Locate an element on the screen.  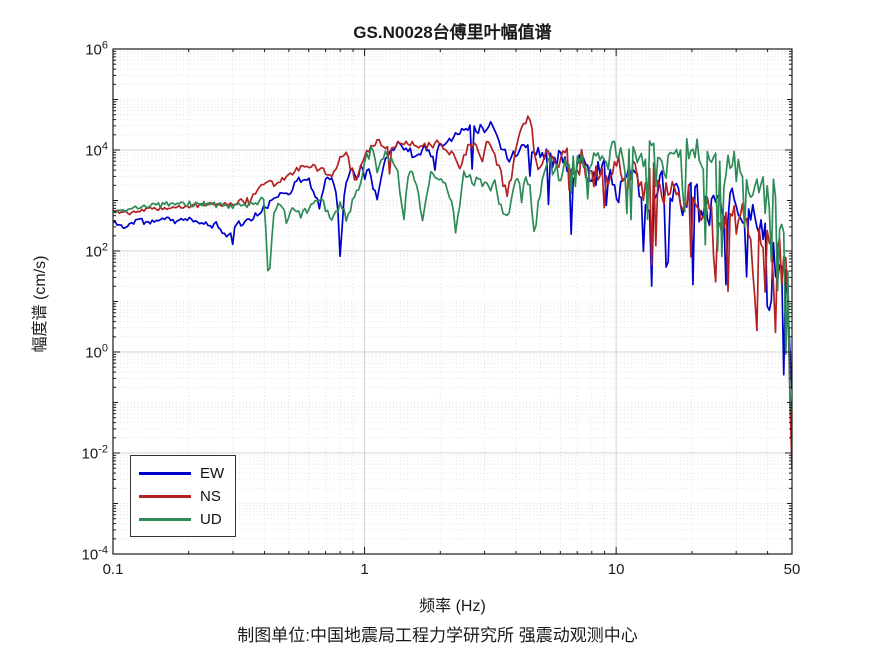
x-tick-label: 0.1 is located at coordinates (113, 569).